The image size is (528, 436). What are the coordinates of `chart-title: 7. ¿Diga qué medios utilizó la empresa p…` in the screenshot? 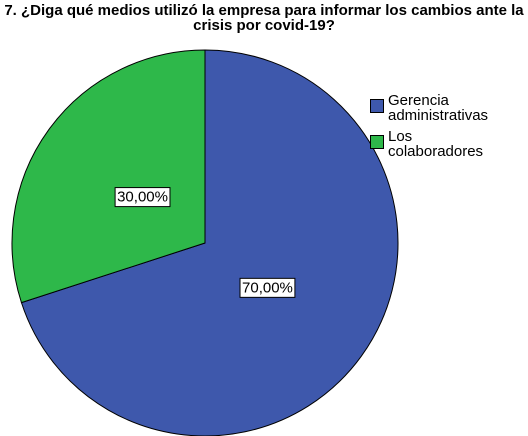 It's located at (264, 18).